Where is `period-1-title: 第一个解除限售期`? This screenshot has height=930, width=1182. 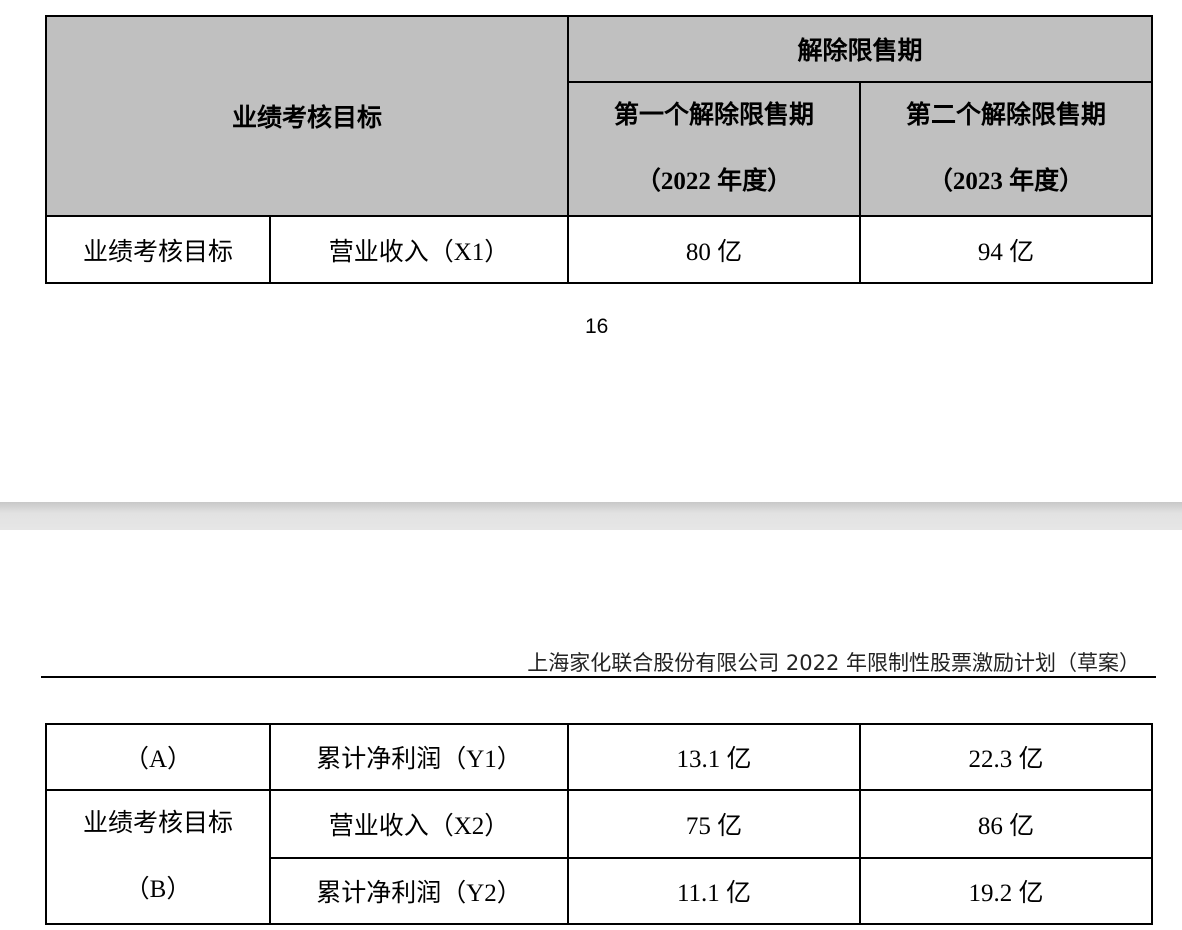 period-1-title: 第一个解除限售期 is located at coordinates (714, 115).